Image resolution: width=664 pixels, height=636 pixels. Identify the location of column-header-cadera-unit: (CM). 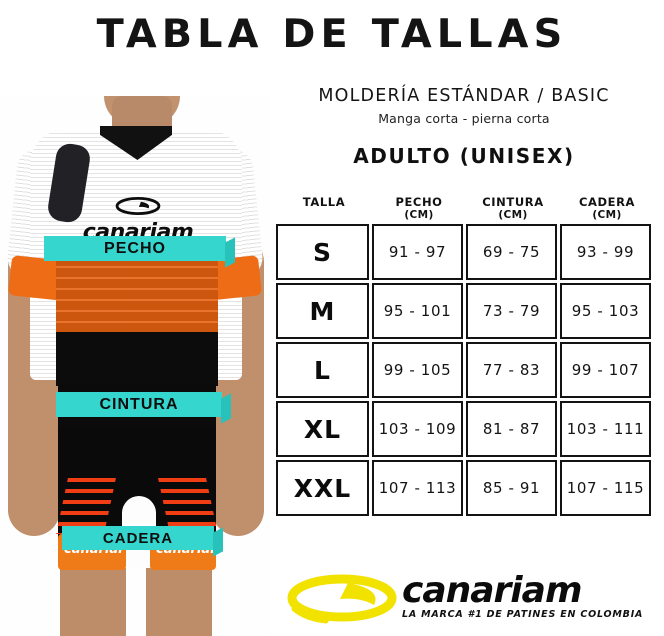
(607, 215).